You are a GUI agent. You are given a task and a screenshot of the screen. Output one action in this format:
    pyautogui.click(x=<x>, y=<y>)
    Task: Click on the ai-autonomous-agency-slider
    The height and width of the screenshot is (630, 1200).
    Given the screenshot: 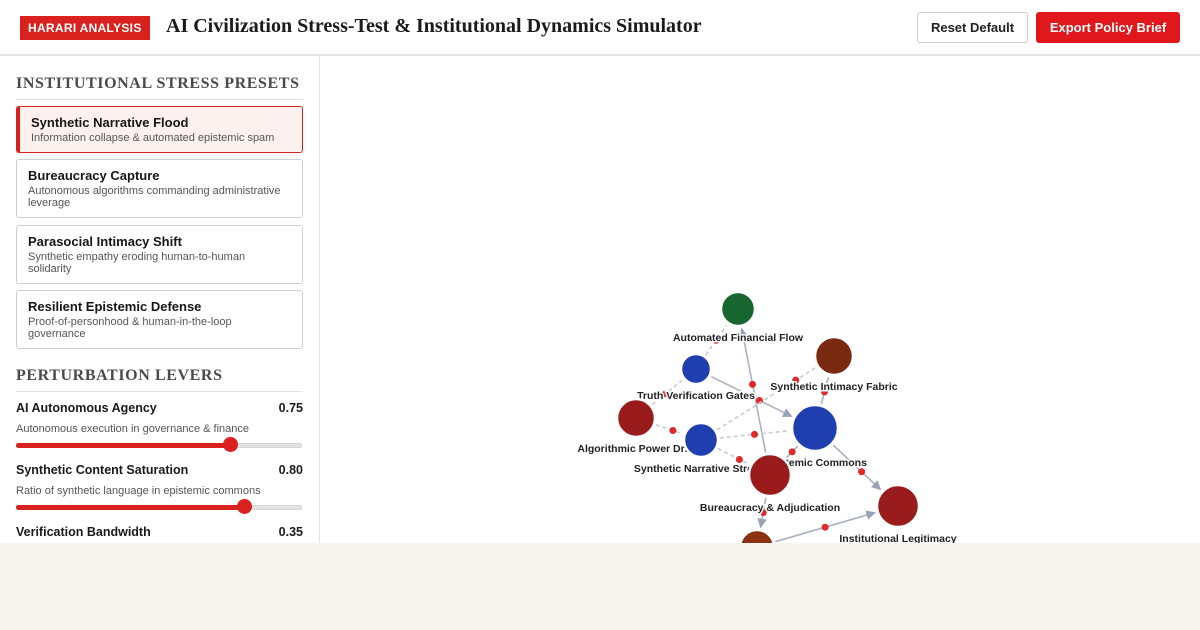 What is the action you would take?
    pyautogui.click(x=159, y=445)
    